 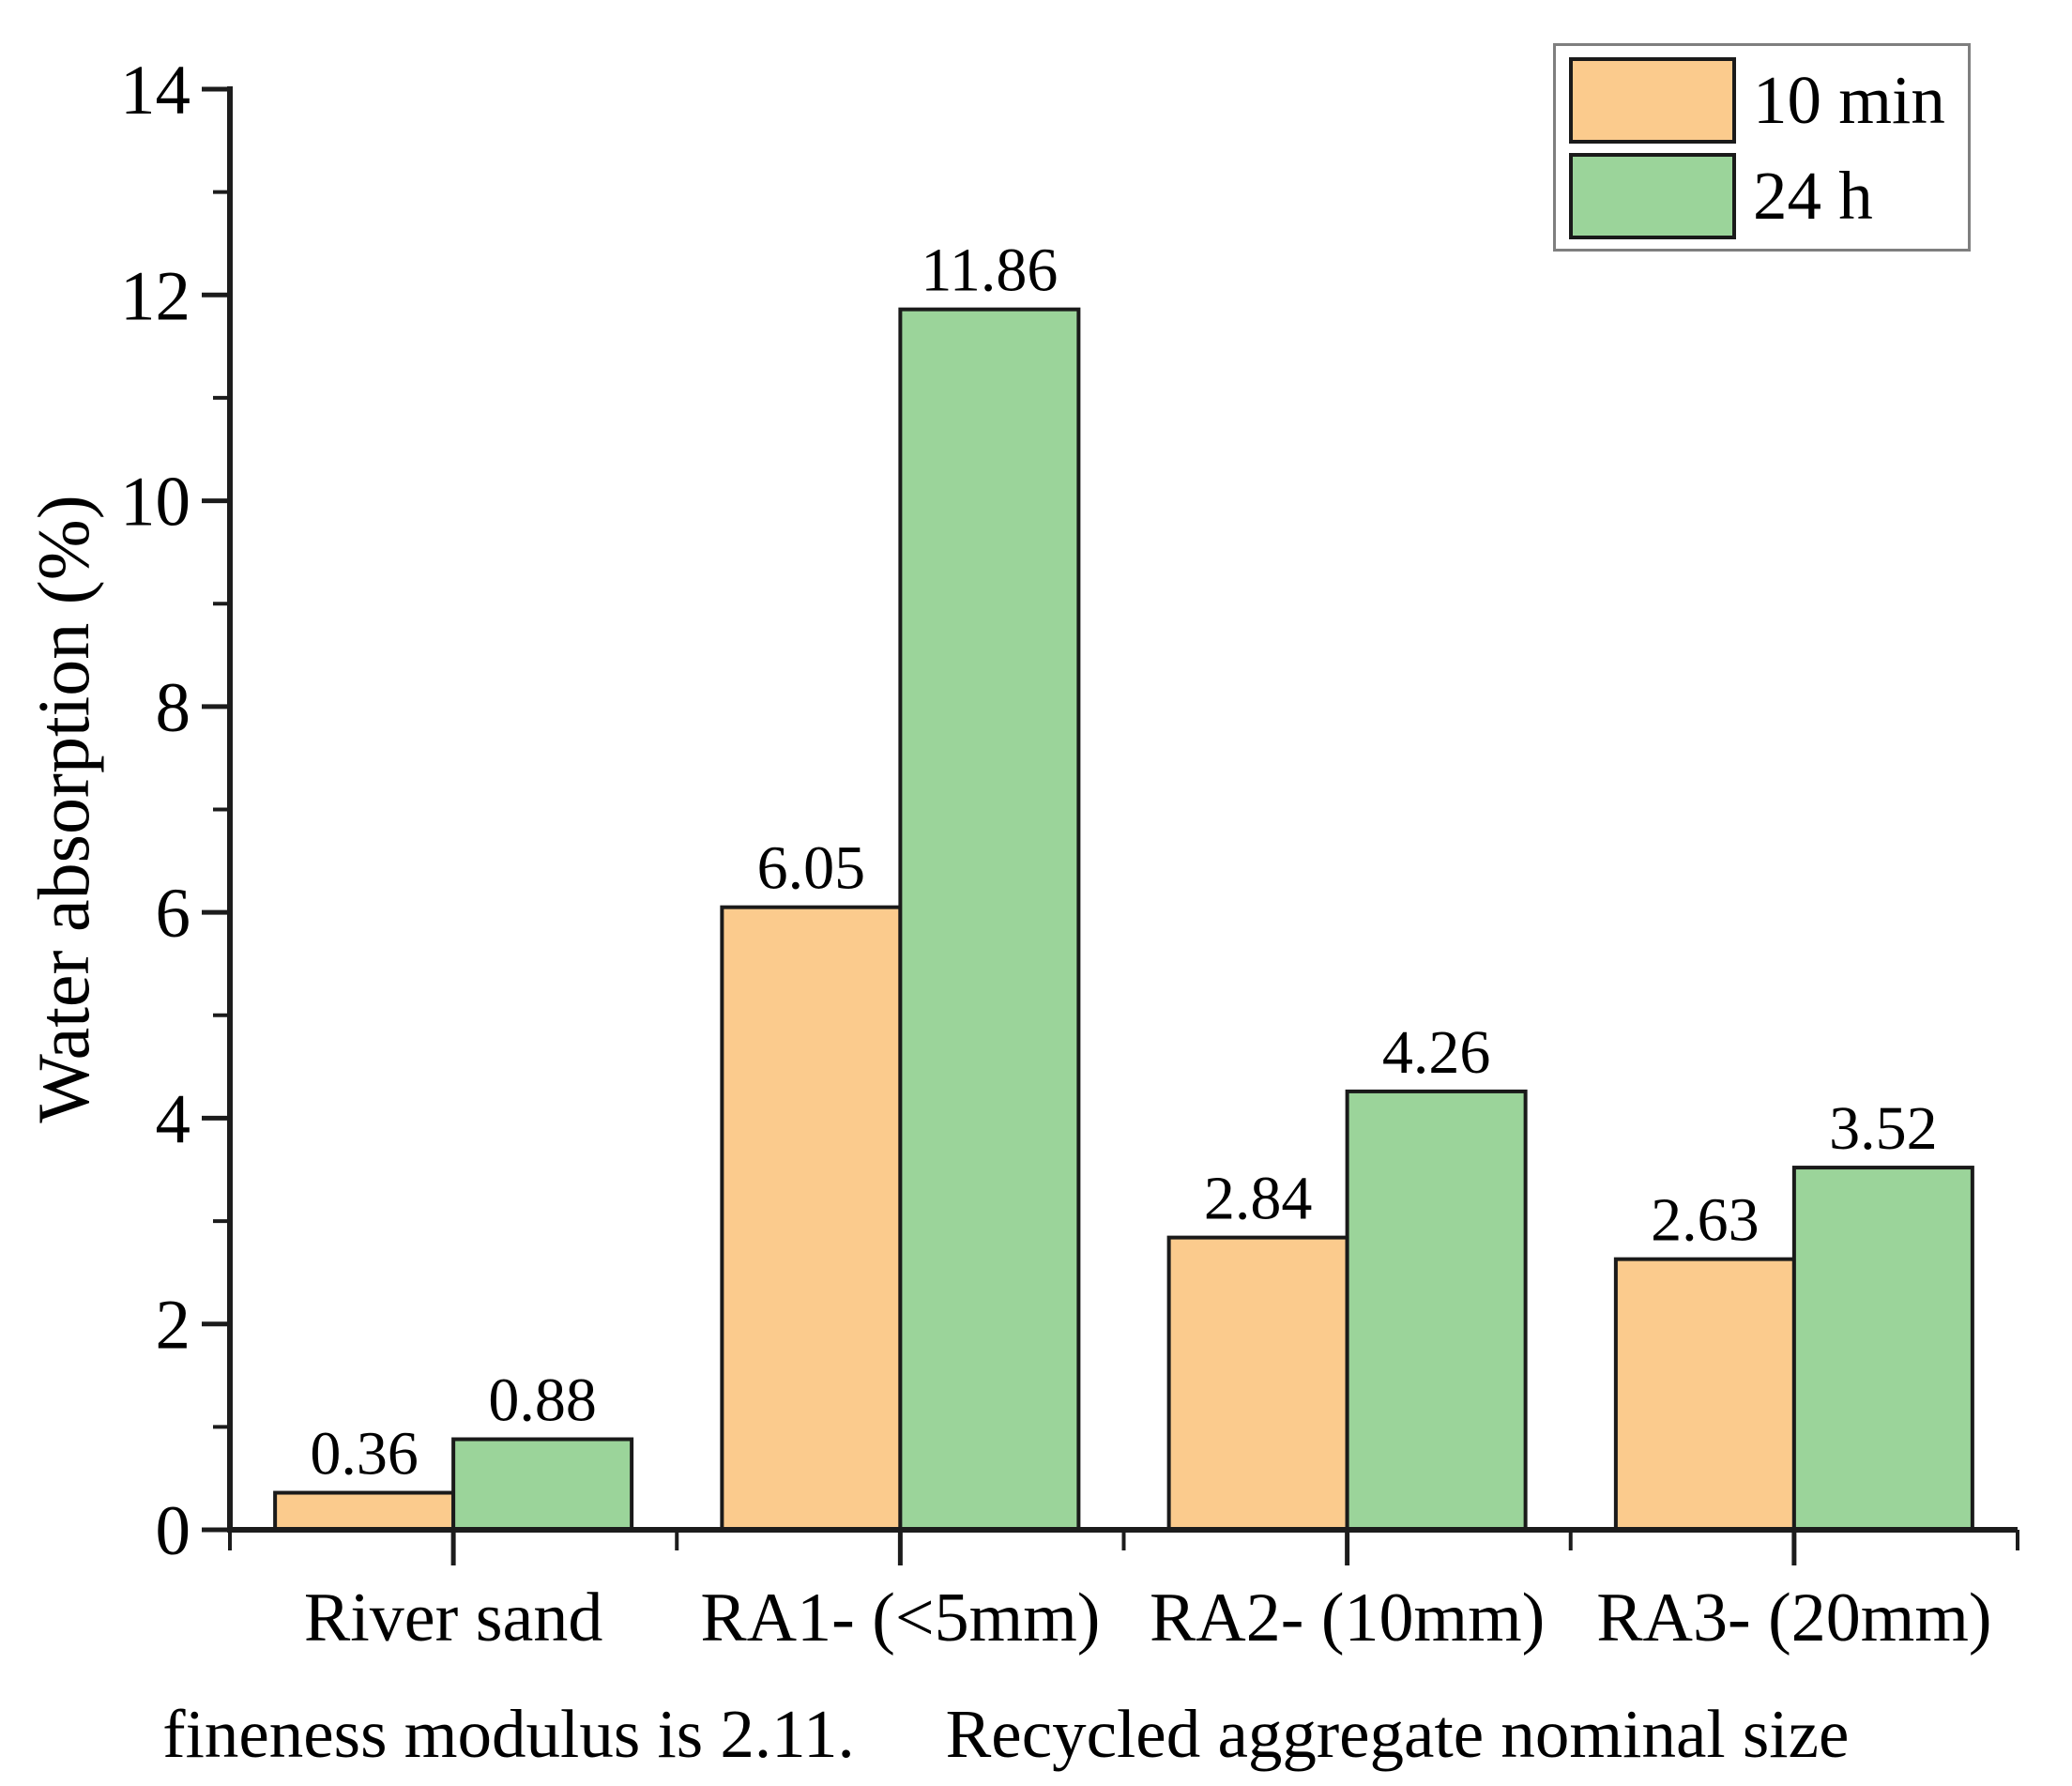 I want to click on legend-swatch-10-min, so click(x=1652, y=100).